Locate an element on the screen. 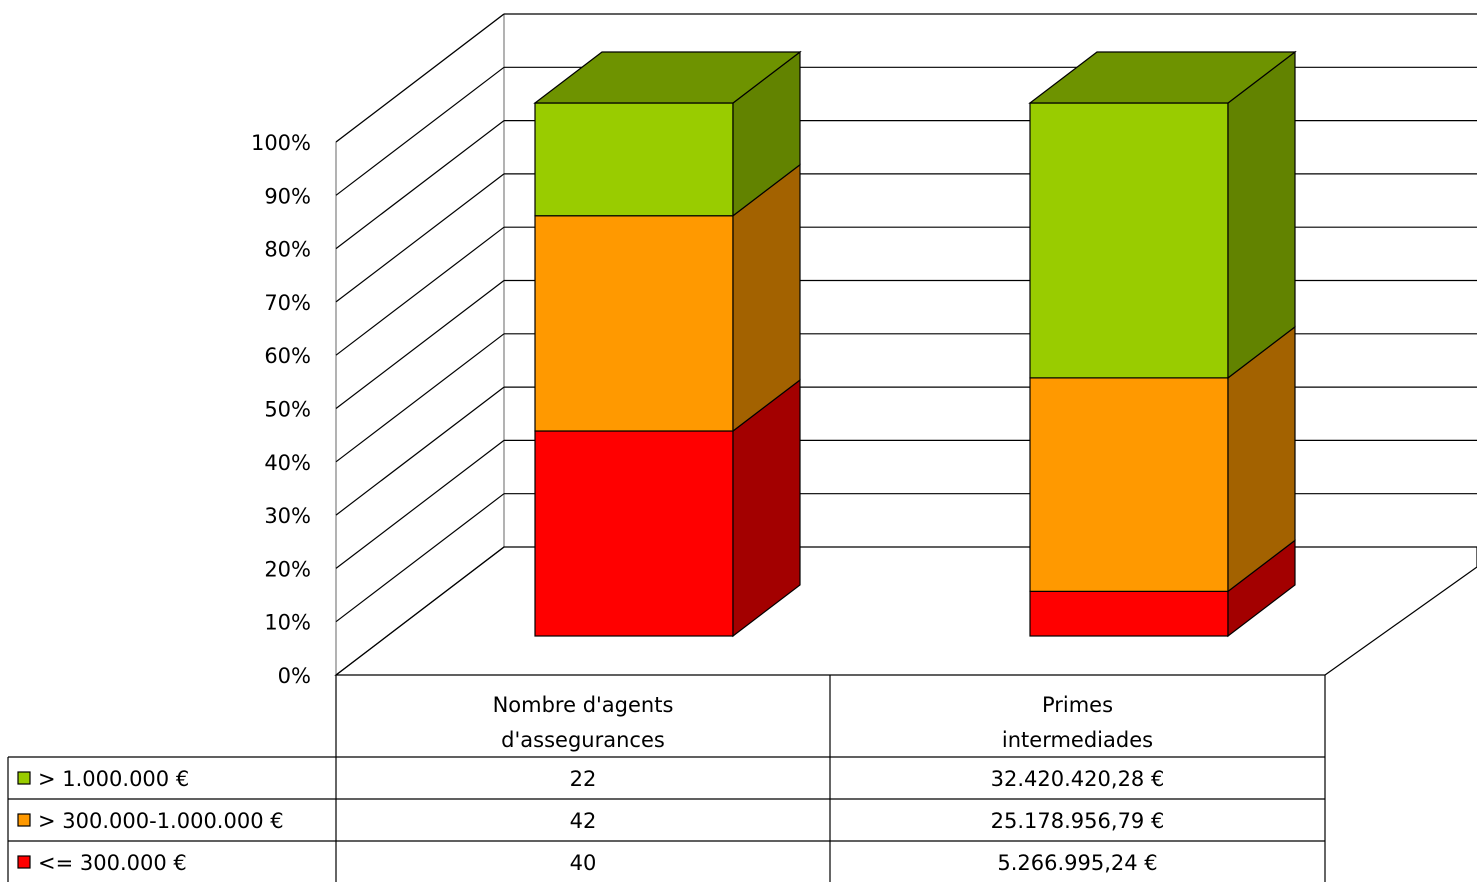  legend-label: > 300.000-1.000.000 € is located at coordinates (161, 821).